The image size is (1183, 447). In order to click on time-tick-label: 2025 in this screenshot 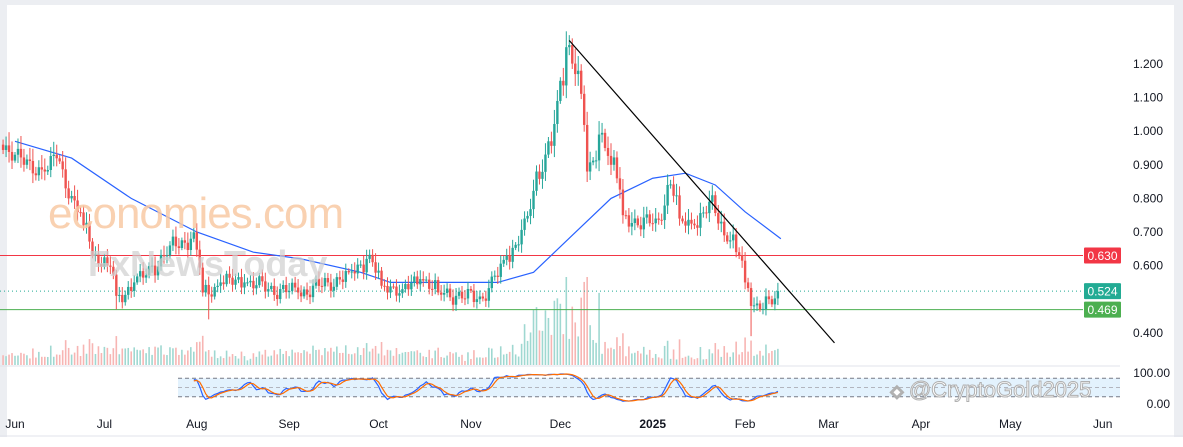, I will do `click(652, 424)`.